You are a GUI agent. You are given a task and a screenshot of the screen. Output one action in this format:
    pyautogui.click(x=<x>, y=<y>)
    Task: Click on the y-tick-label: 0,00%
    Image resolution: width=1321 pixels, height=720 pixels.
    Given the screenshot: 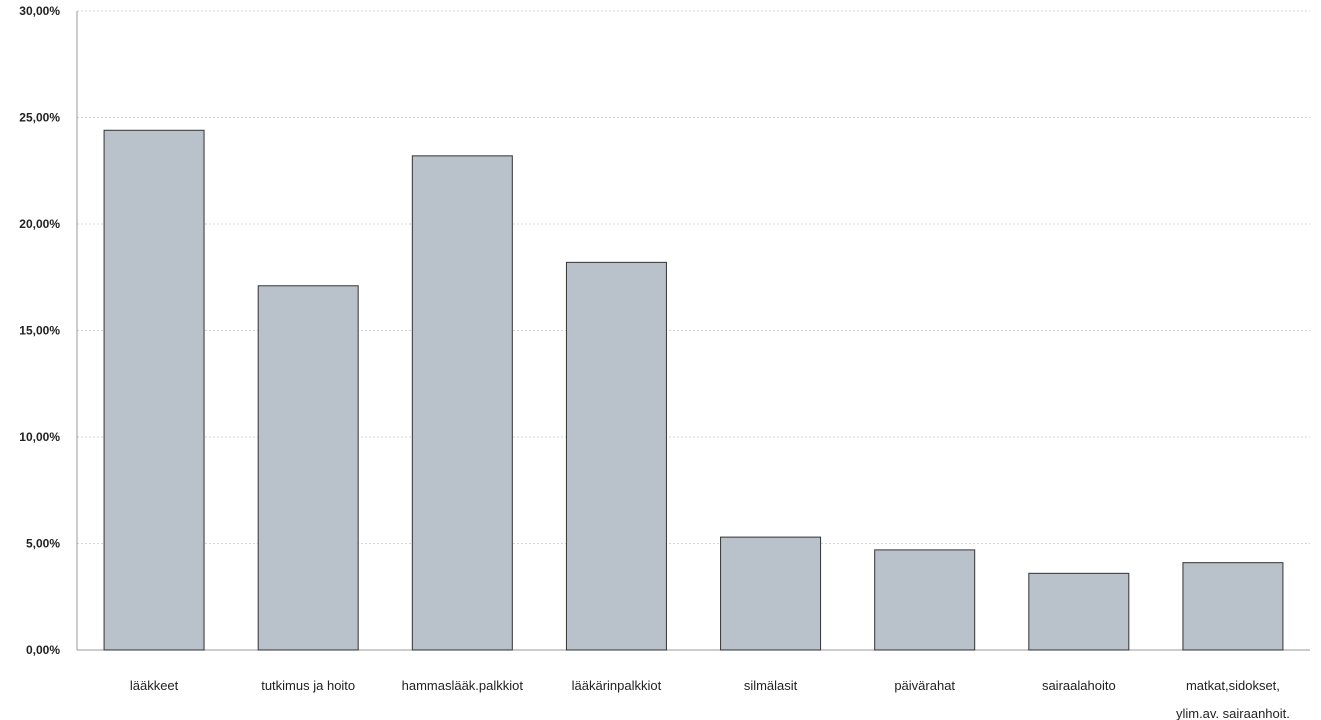 What is the action you would take?
    pyautogui.click(x=43, y=650)
    